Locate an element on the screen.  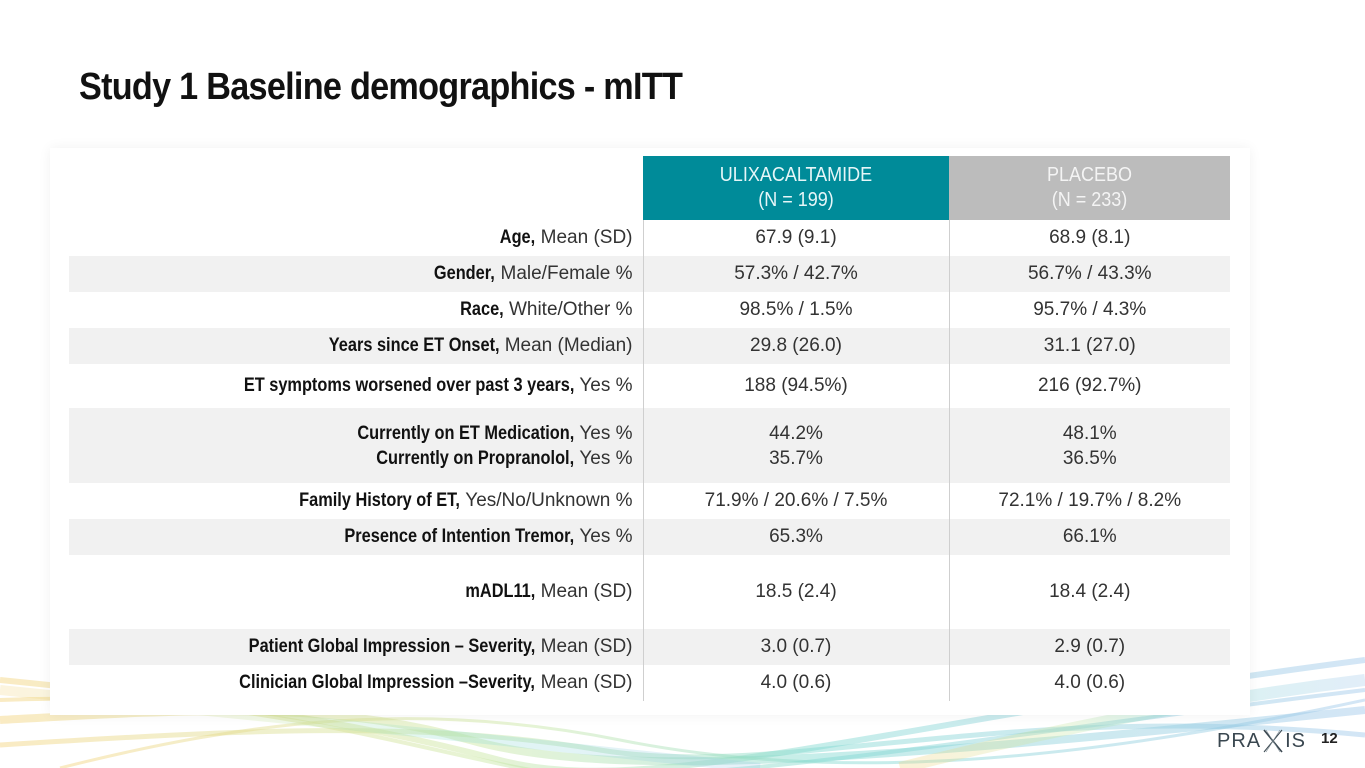
placebo-value: 2.9 (0.7) is located at coordinates (1089, 647).